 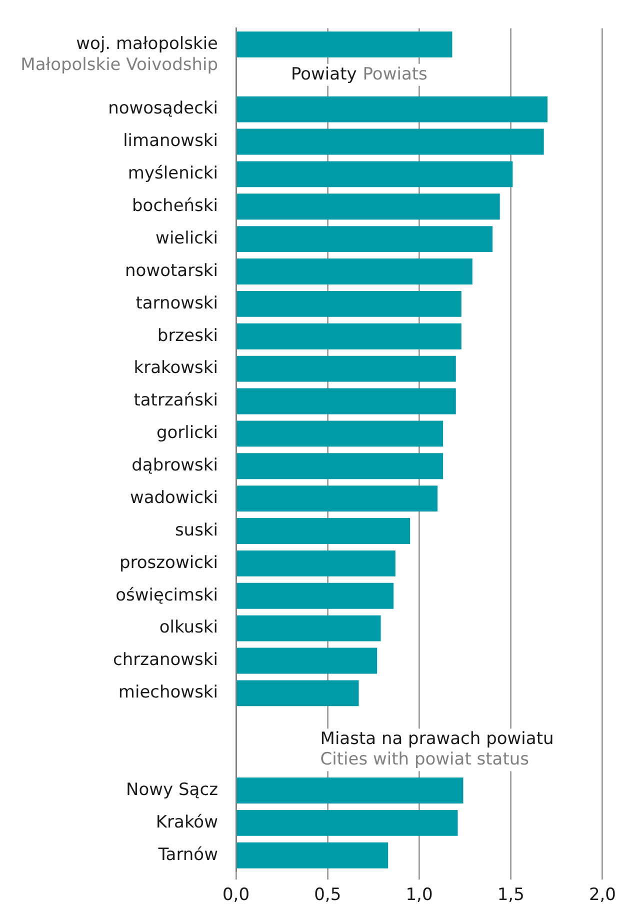 I want to click on annotation: Cities with powiat status, so click(x=425, y=759).